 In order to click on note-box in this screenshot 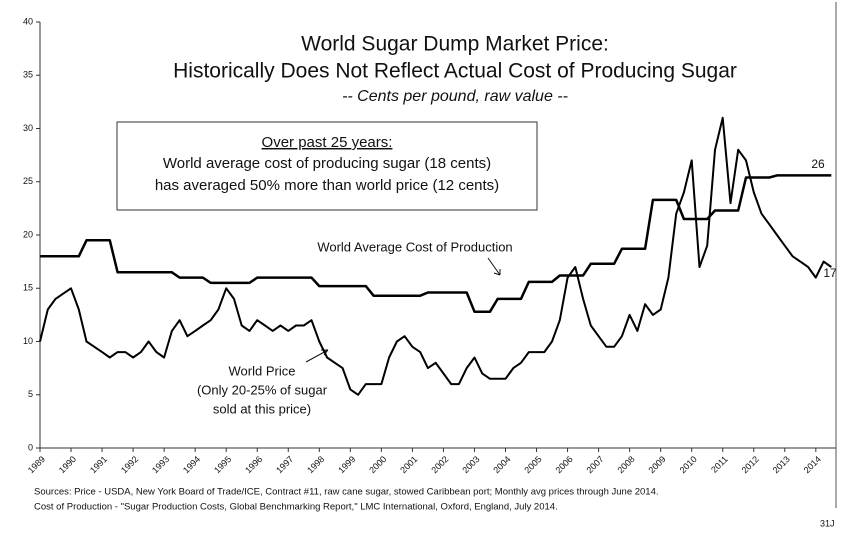, I will do `click(327, 166)`.